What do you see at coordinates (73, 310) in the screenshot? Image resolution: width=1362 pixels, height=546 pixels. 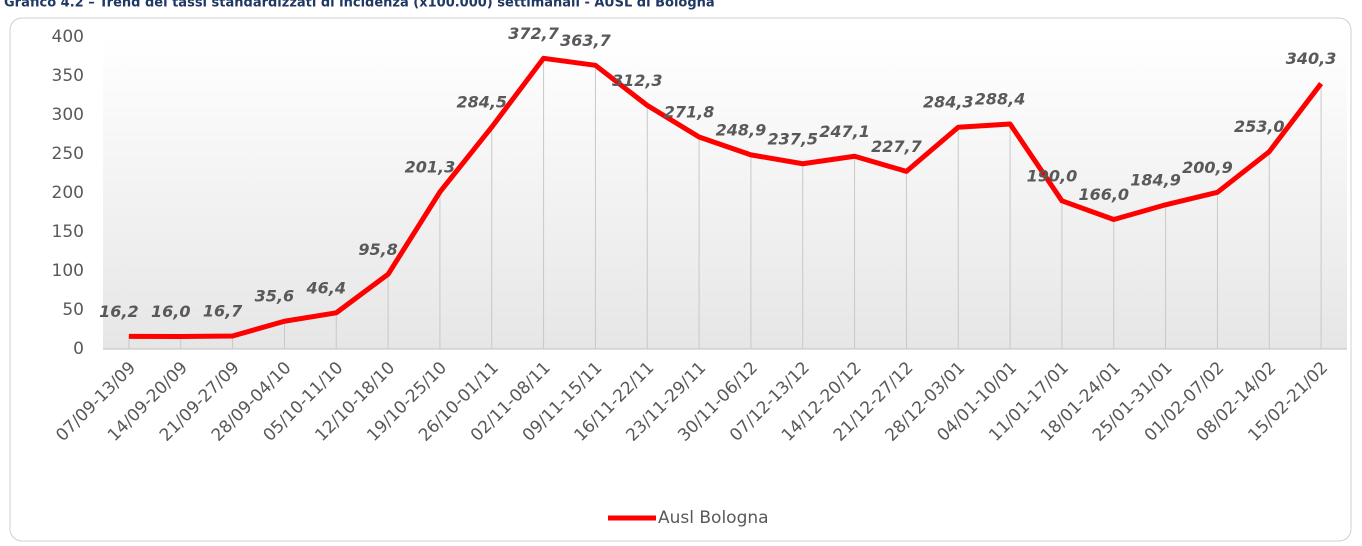 I see `y-tick-label: 50` at bounding box center [73, 310].